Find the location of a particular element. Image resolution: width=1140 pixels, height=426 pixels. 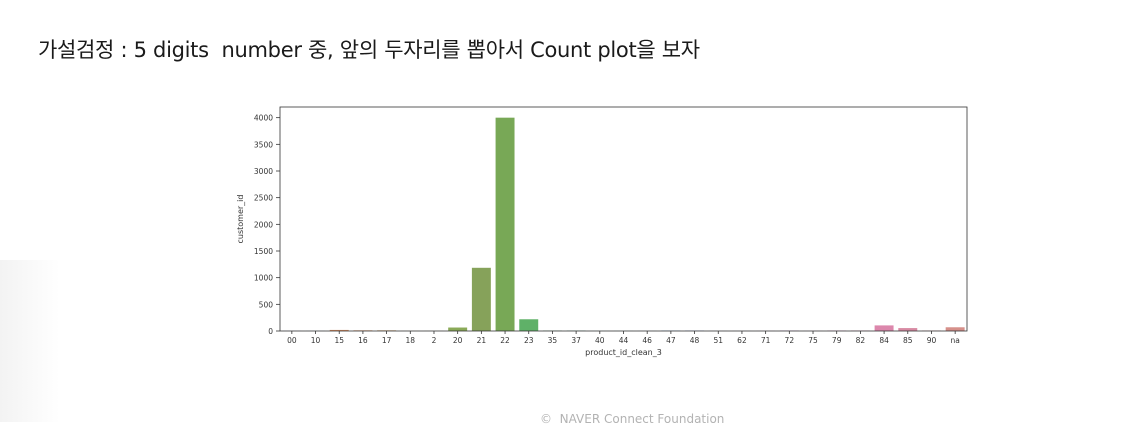

y-tick-label: 500 is located at coordinates (266, 304).